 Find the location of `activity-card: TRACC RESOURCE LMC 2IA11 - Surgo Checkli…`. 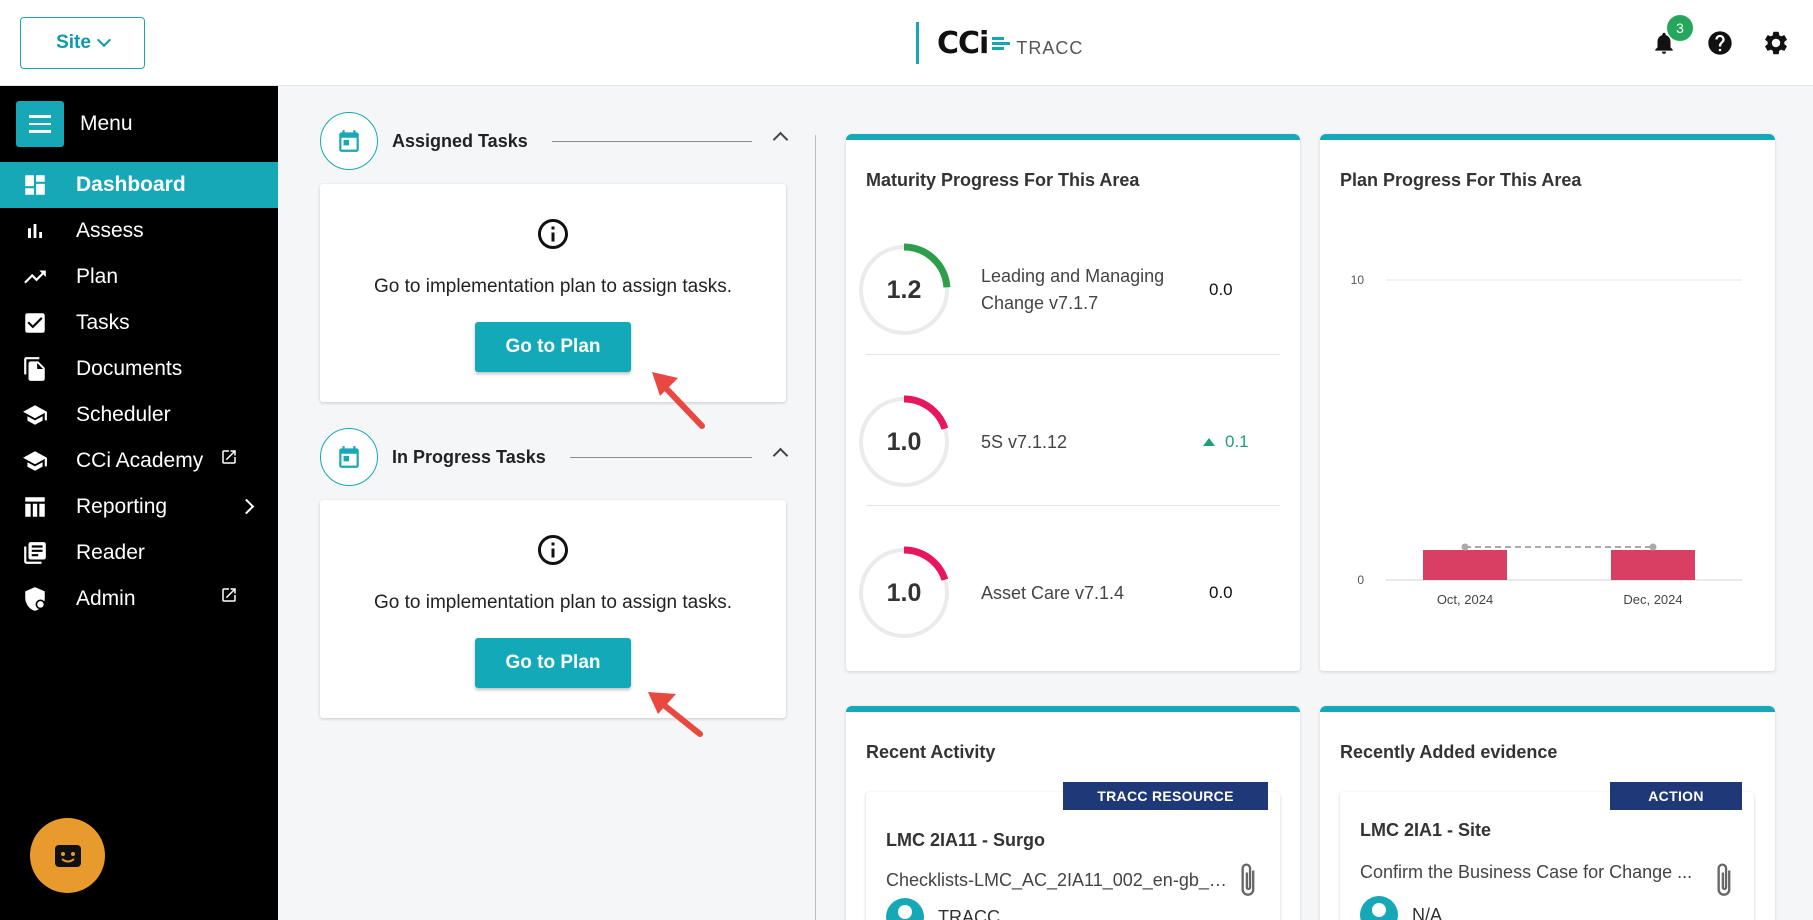

activity-card: TRACC RESOURCE LMC 2IA11 - Surgo Checkli… is located at coordinates (1073, 851).